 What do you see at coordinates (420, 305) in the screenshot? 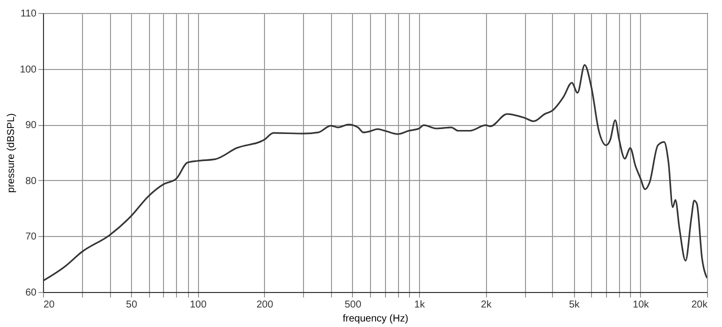
I see `x-tick-label: 1k` at bounding box center [420, 305].